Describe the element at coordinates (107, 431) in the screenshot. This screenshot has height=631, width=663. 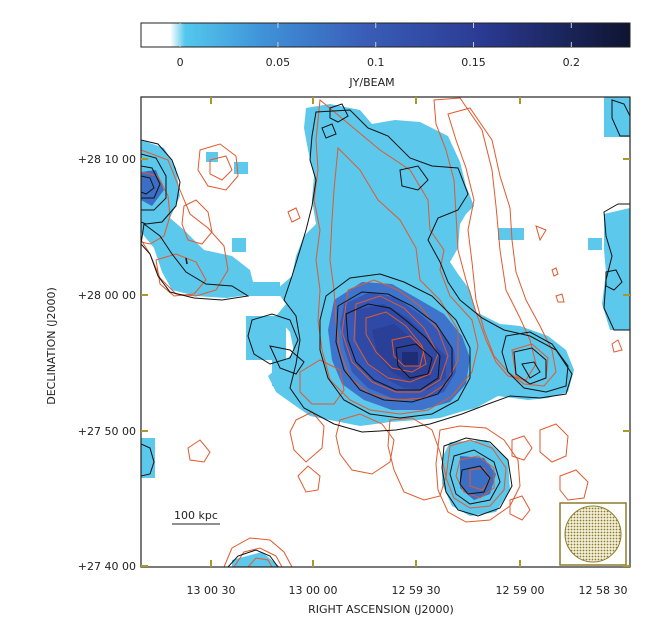
I see `y-tick-label: +27 50 00` at that location.